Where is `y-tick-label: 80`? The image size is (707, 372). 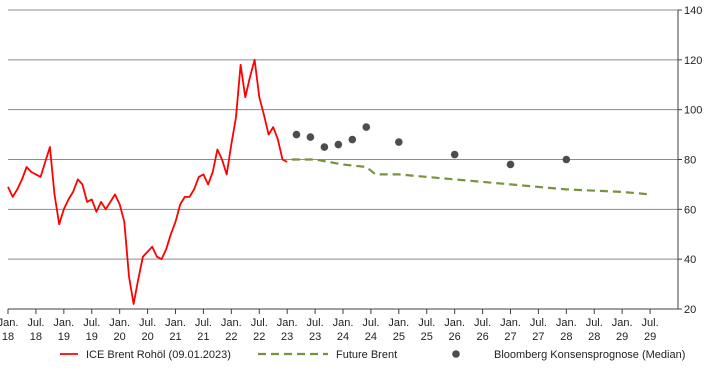
y-tick-label: 80 is located at coordinates (690, 161).